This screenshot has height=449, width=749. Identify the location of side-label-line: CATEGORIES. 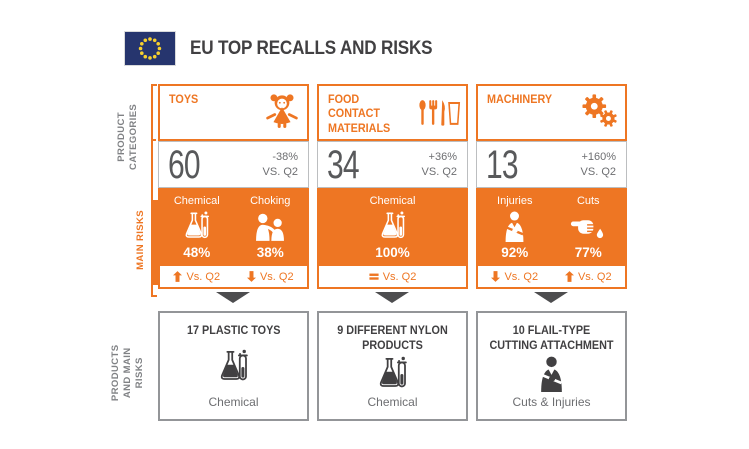
(133, 136).